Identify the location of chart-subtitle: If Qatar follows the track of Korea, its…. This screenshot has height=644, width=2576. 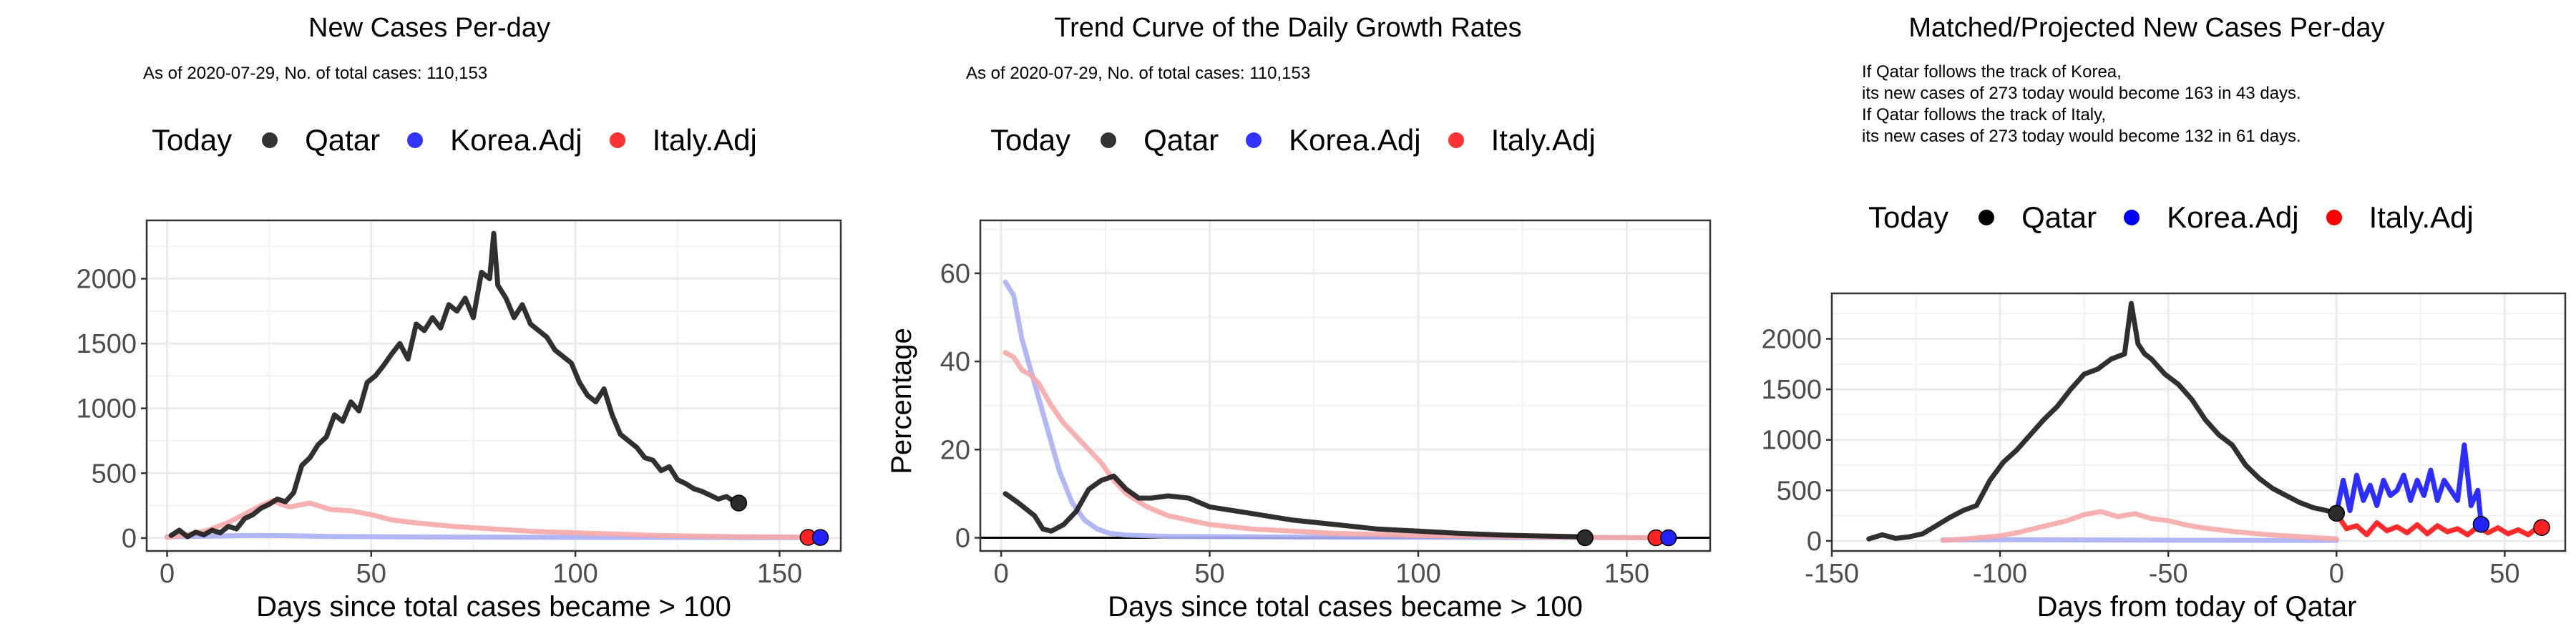
(2081, 104).